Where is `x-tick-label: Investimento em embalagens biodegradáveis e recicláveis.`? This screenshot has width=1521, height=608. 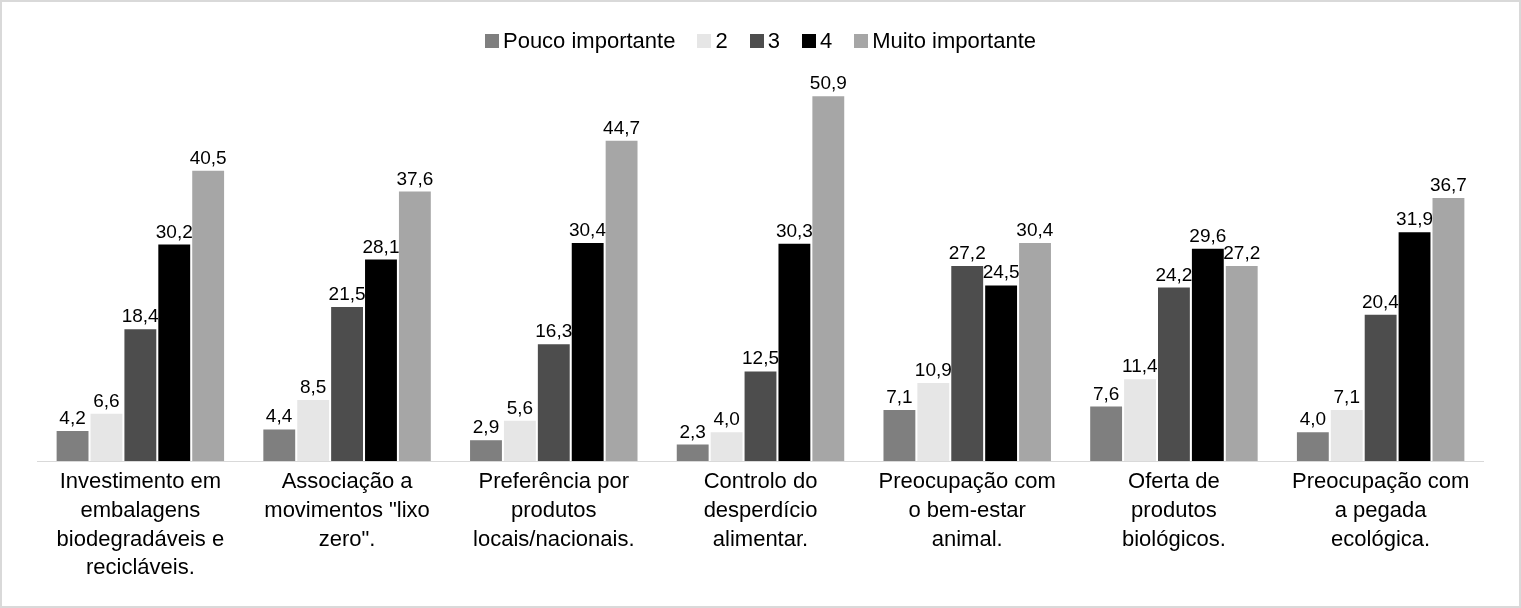
x-tick-label: Investimento em embalagens biodegradáveis e recicláveis. is located at coordinates (140, 524).